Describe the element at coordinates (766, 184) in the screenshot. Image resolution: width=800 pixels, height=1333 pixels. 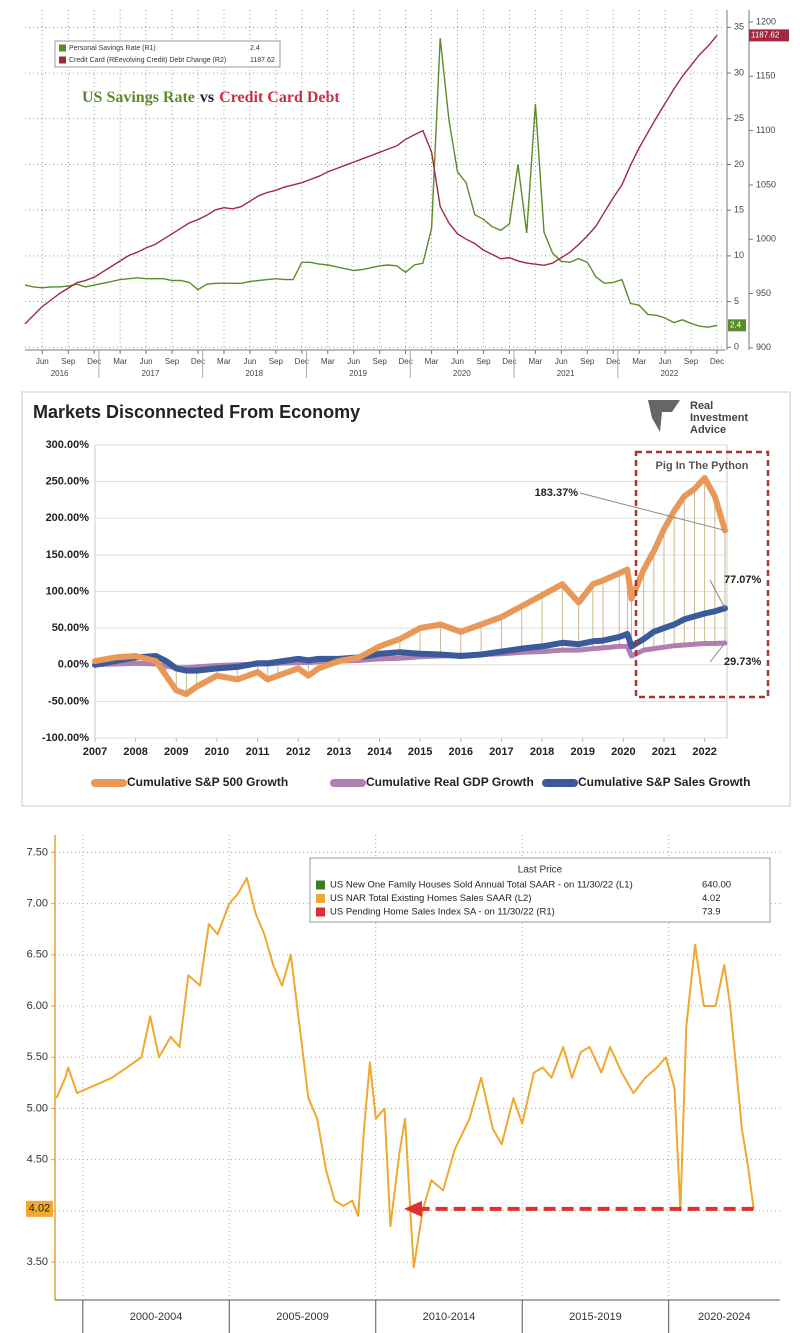
I see `y2-tick-label: 1050` at that location.